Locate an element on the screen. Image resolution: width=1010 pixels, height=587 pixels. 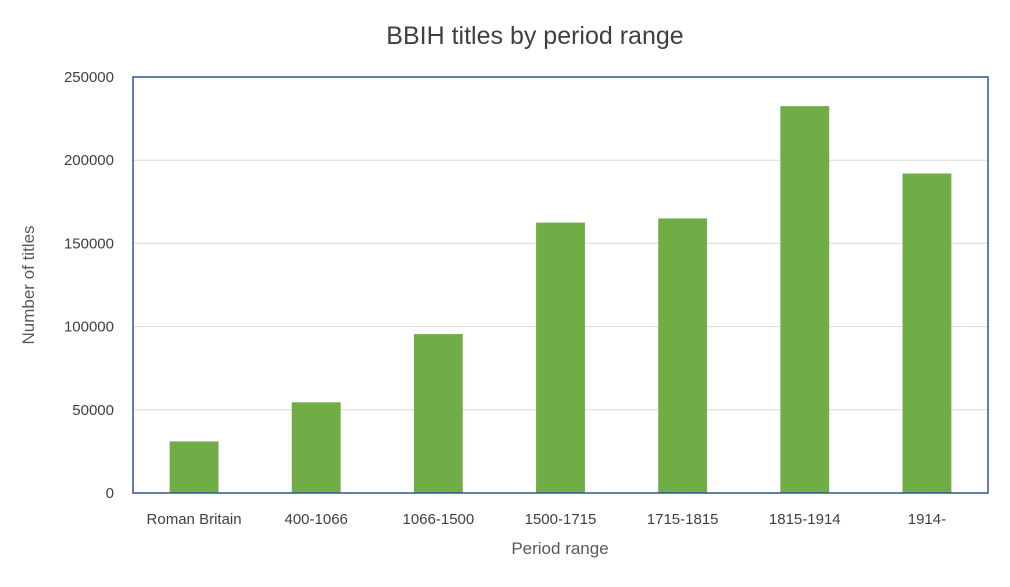
y-tick-label: 0 is located at coordinates (110, 493).